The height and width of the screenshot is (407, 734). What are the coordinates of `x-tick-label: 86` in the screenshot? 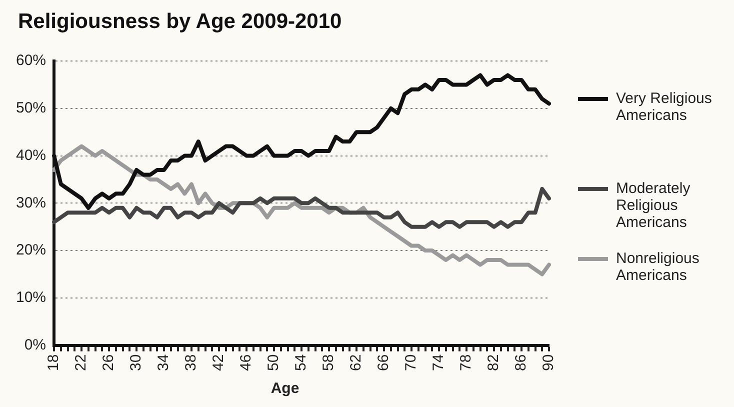 It's located at (521, 363).